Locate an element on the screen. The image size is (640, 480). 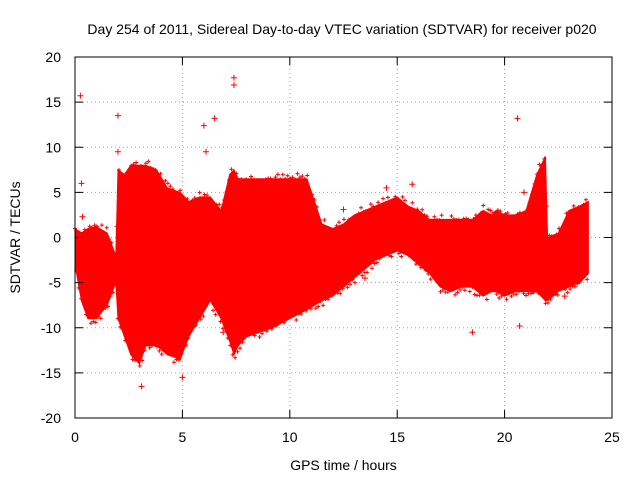
y-tick-label: 0 is located at coordinates (57, 238).